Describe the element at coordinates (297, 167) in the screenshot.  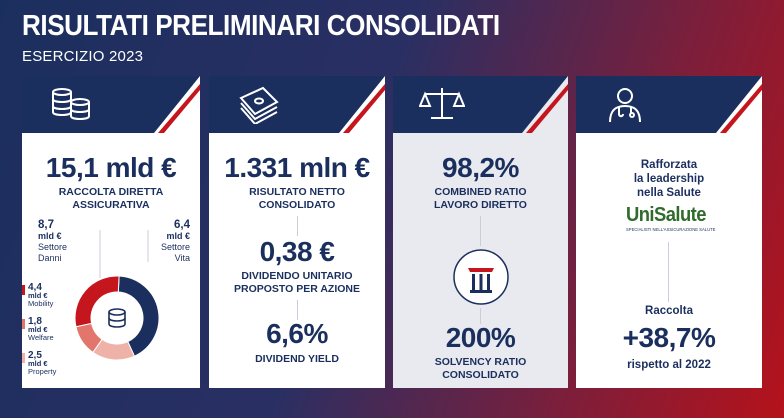
I see `risultato-value: 1.331 mln €` at that location.